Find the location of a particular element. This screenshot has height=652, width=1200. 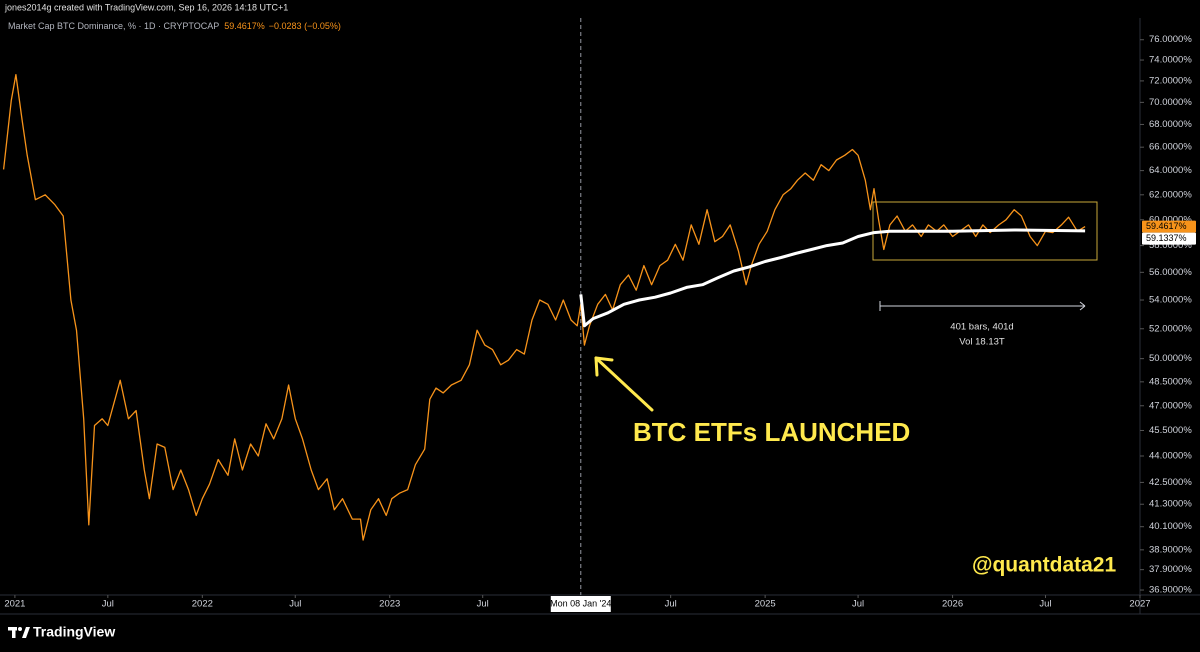

y-tick-label: 45.5000% is located at coordinates (1170, 430).